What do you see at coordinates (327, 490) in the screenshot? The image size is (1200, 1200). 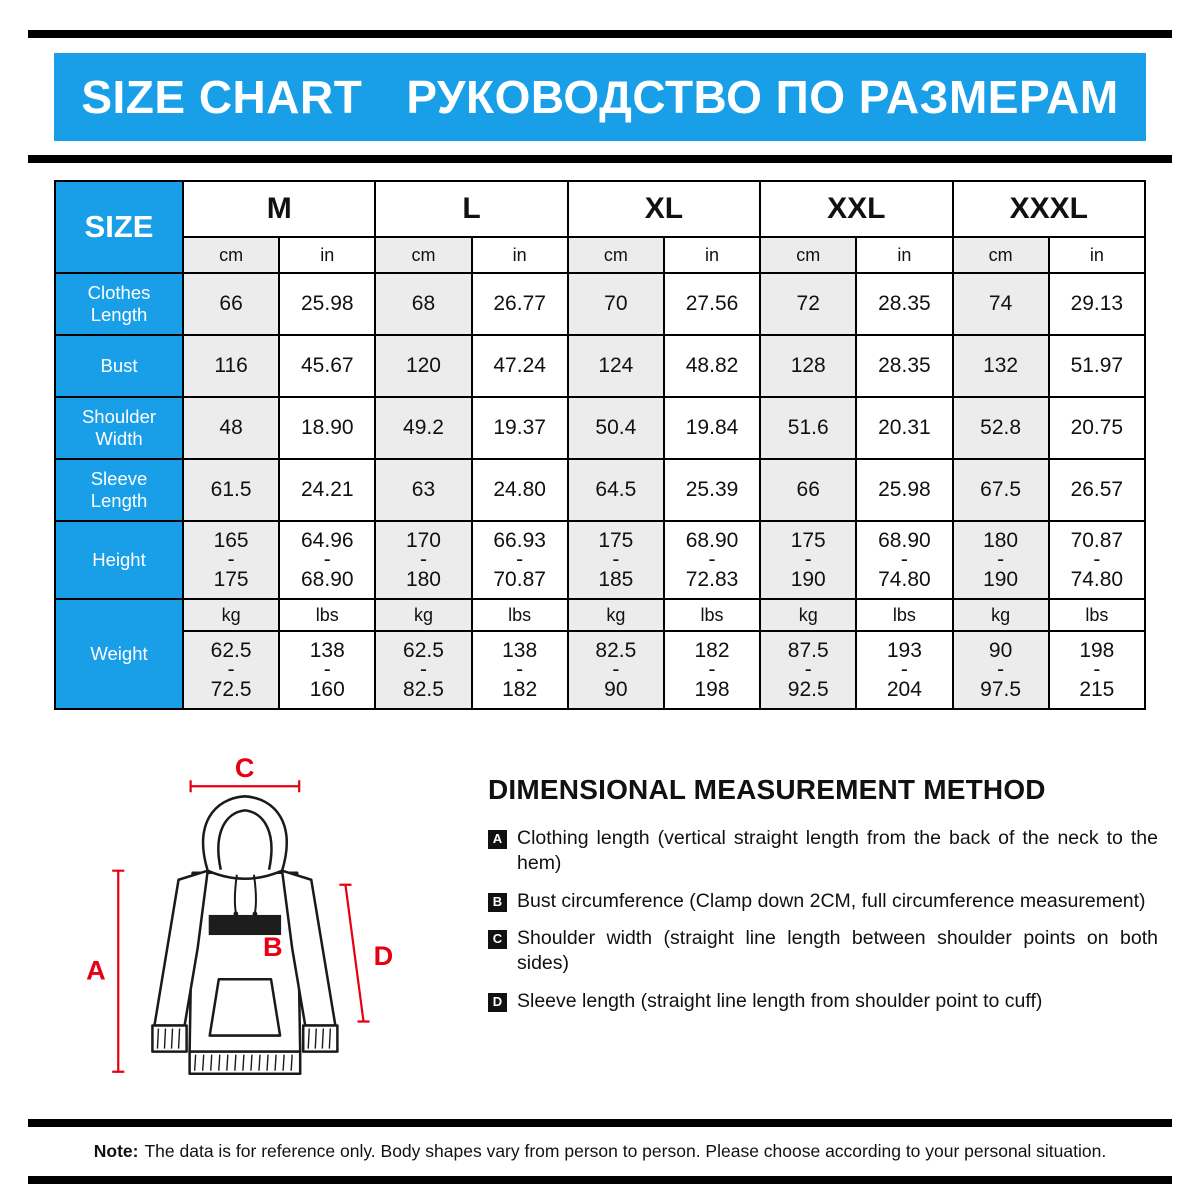 I see `cell-value: 24.21` at bounding box center [327, 490].